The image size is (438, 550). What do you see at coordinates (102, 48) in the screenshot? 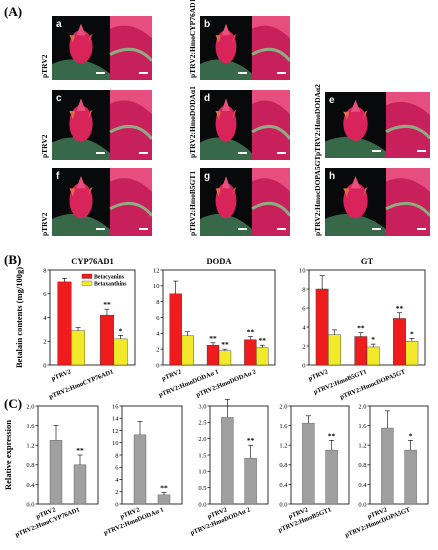
I see `photo-a: a` at bounding box center [102, 48].